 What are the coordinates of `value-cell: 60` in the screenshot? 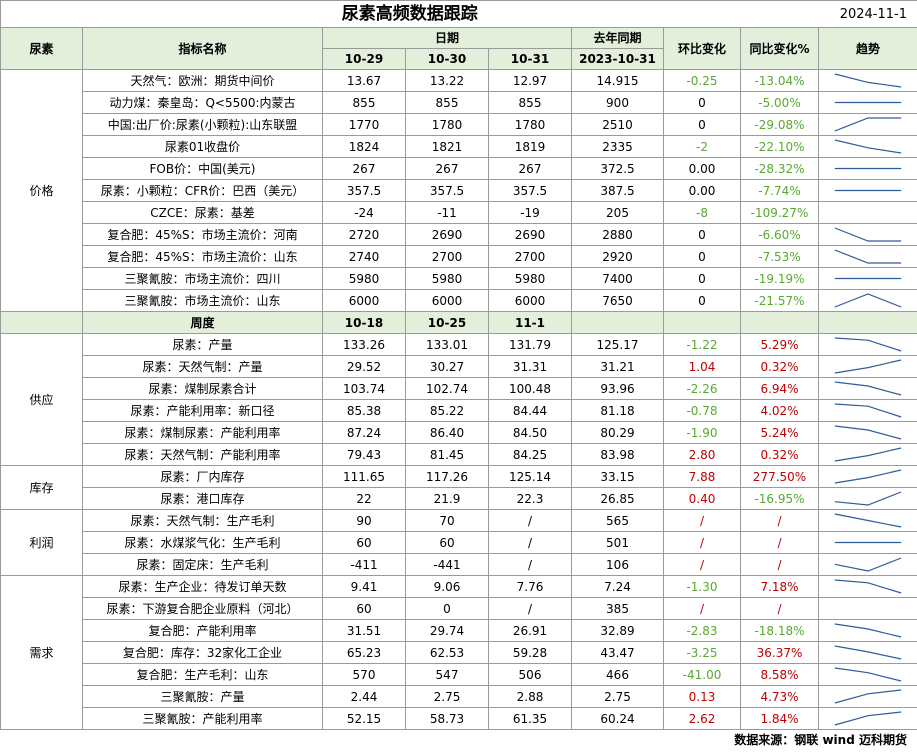 It's located at (364, 608).